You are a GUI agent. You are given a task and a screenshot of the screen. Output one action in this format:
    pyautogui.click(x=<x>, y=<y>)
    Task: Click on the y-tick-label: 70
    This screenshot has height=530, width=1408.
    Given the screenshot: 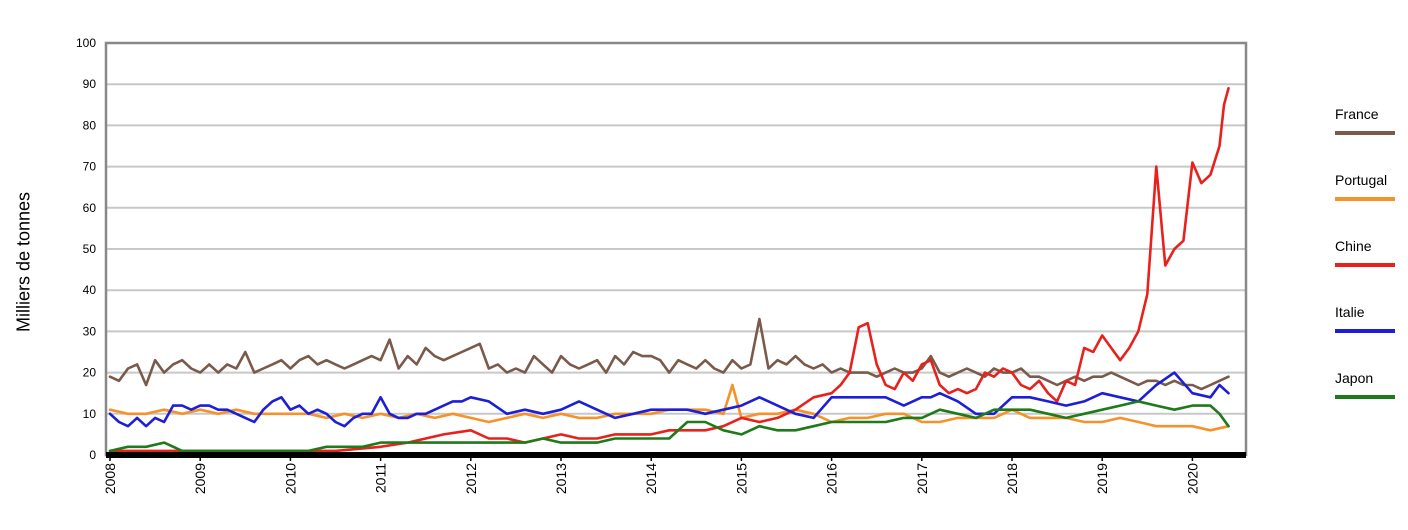 What is the action you would take?
    pyautogui.click(x=90, y=167)
    